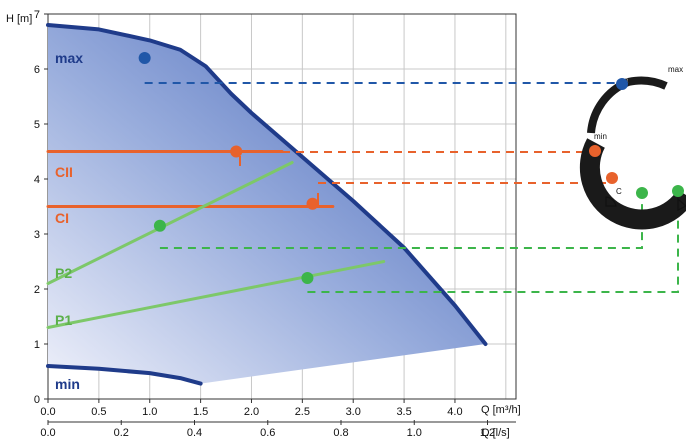 This screenshot has width=686, height=439. I want to click on dial-label-max: max, so click(675, 69).